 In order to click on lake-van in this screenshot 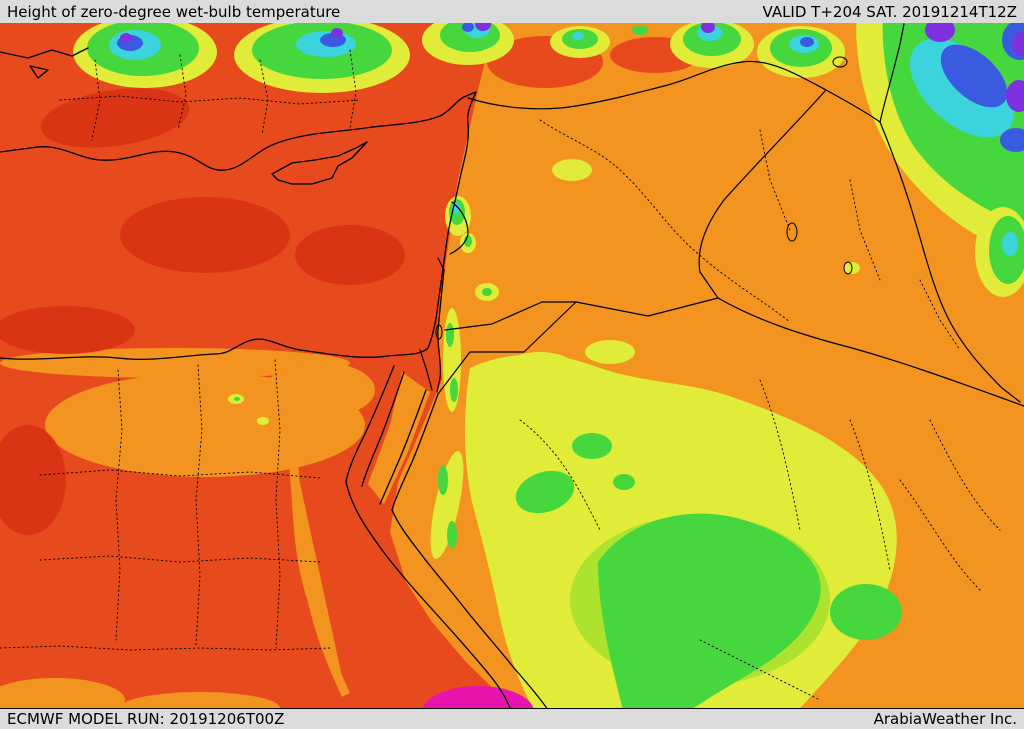, I will do `click(840, 62)`.